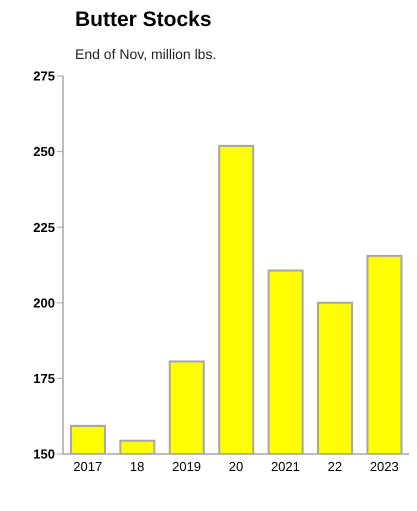 Image resolution: width=417 pixels, height=511 pixels. Describe the element at coordinates (44, 152) in the screenshot. I see `y-tick-label: 250` at that location.